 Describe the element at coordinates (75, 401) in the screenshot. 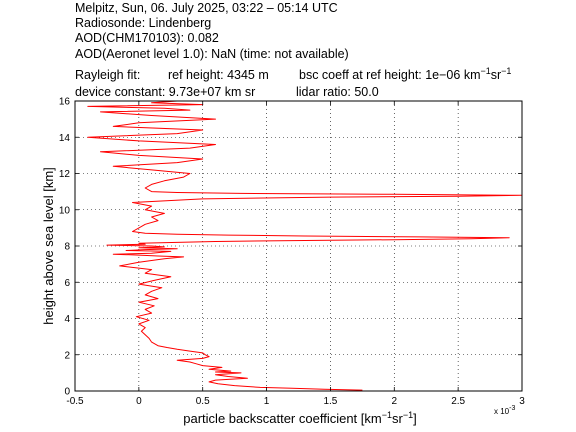

I see `x-tick-label: -0.5` at that location.